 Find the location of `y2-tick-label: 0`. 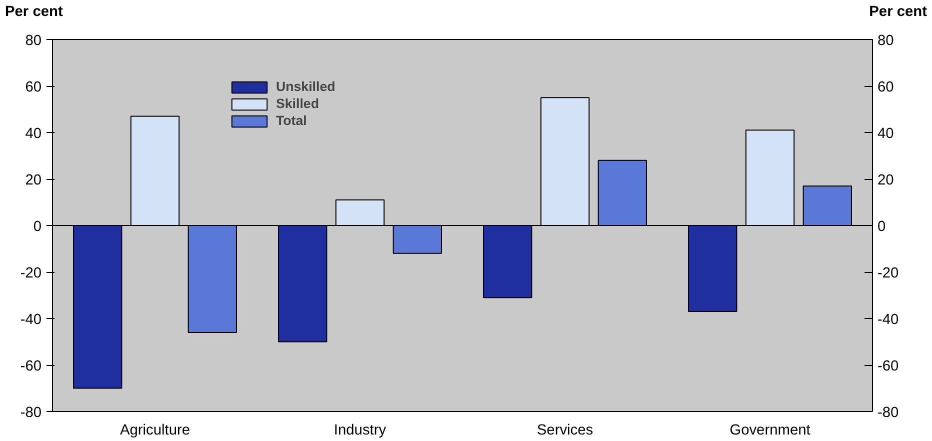

y2-tick-label: 0 is located at coordinates (882, 227).